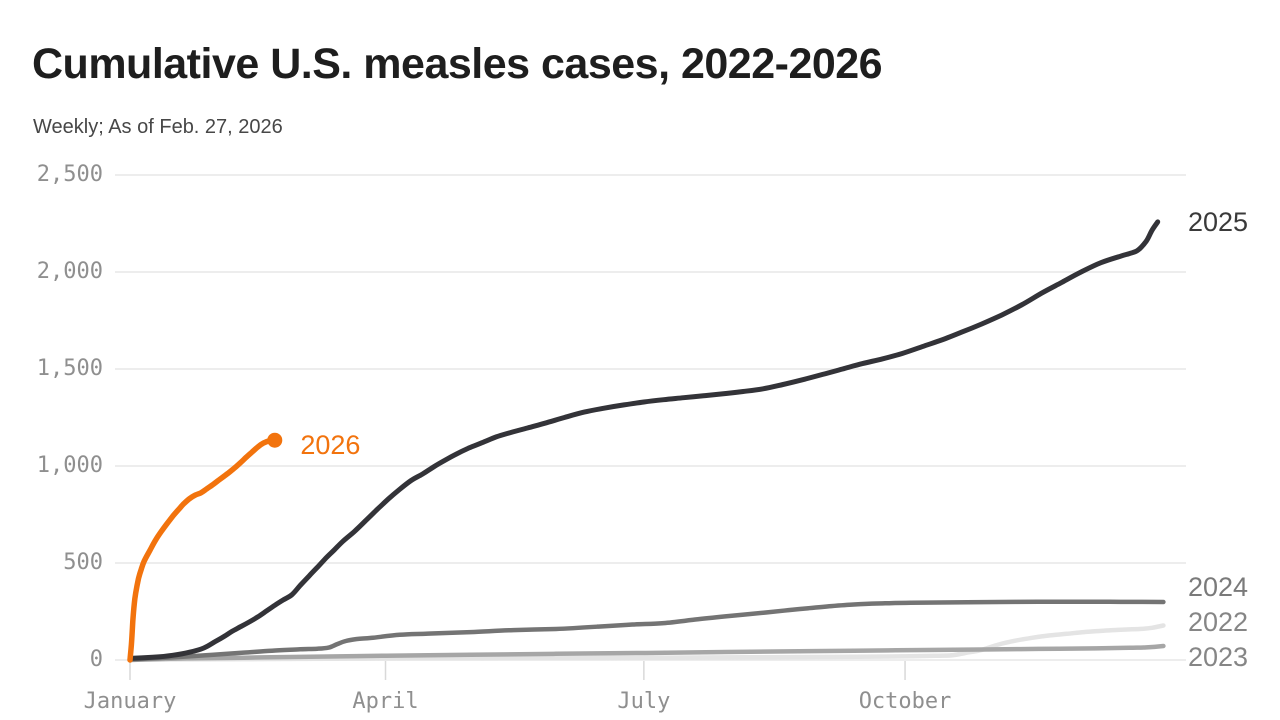 The height and width of the screenshot is (720, 1280). I want to click on x-tick-label: July, so click(644, 701).